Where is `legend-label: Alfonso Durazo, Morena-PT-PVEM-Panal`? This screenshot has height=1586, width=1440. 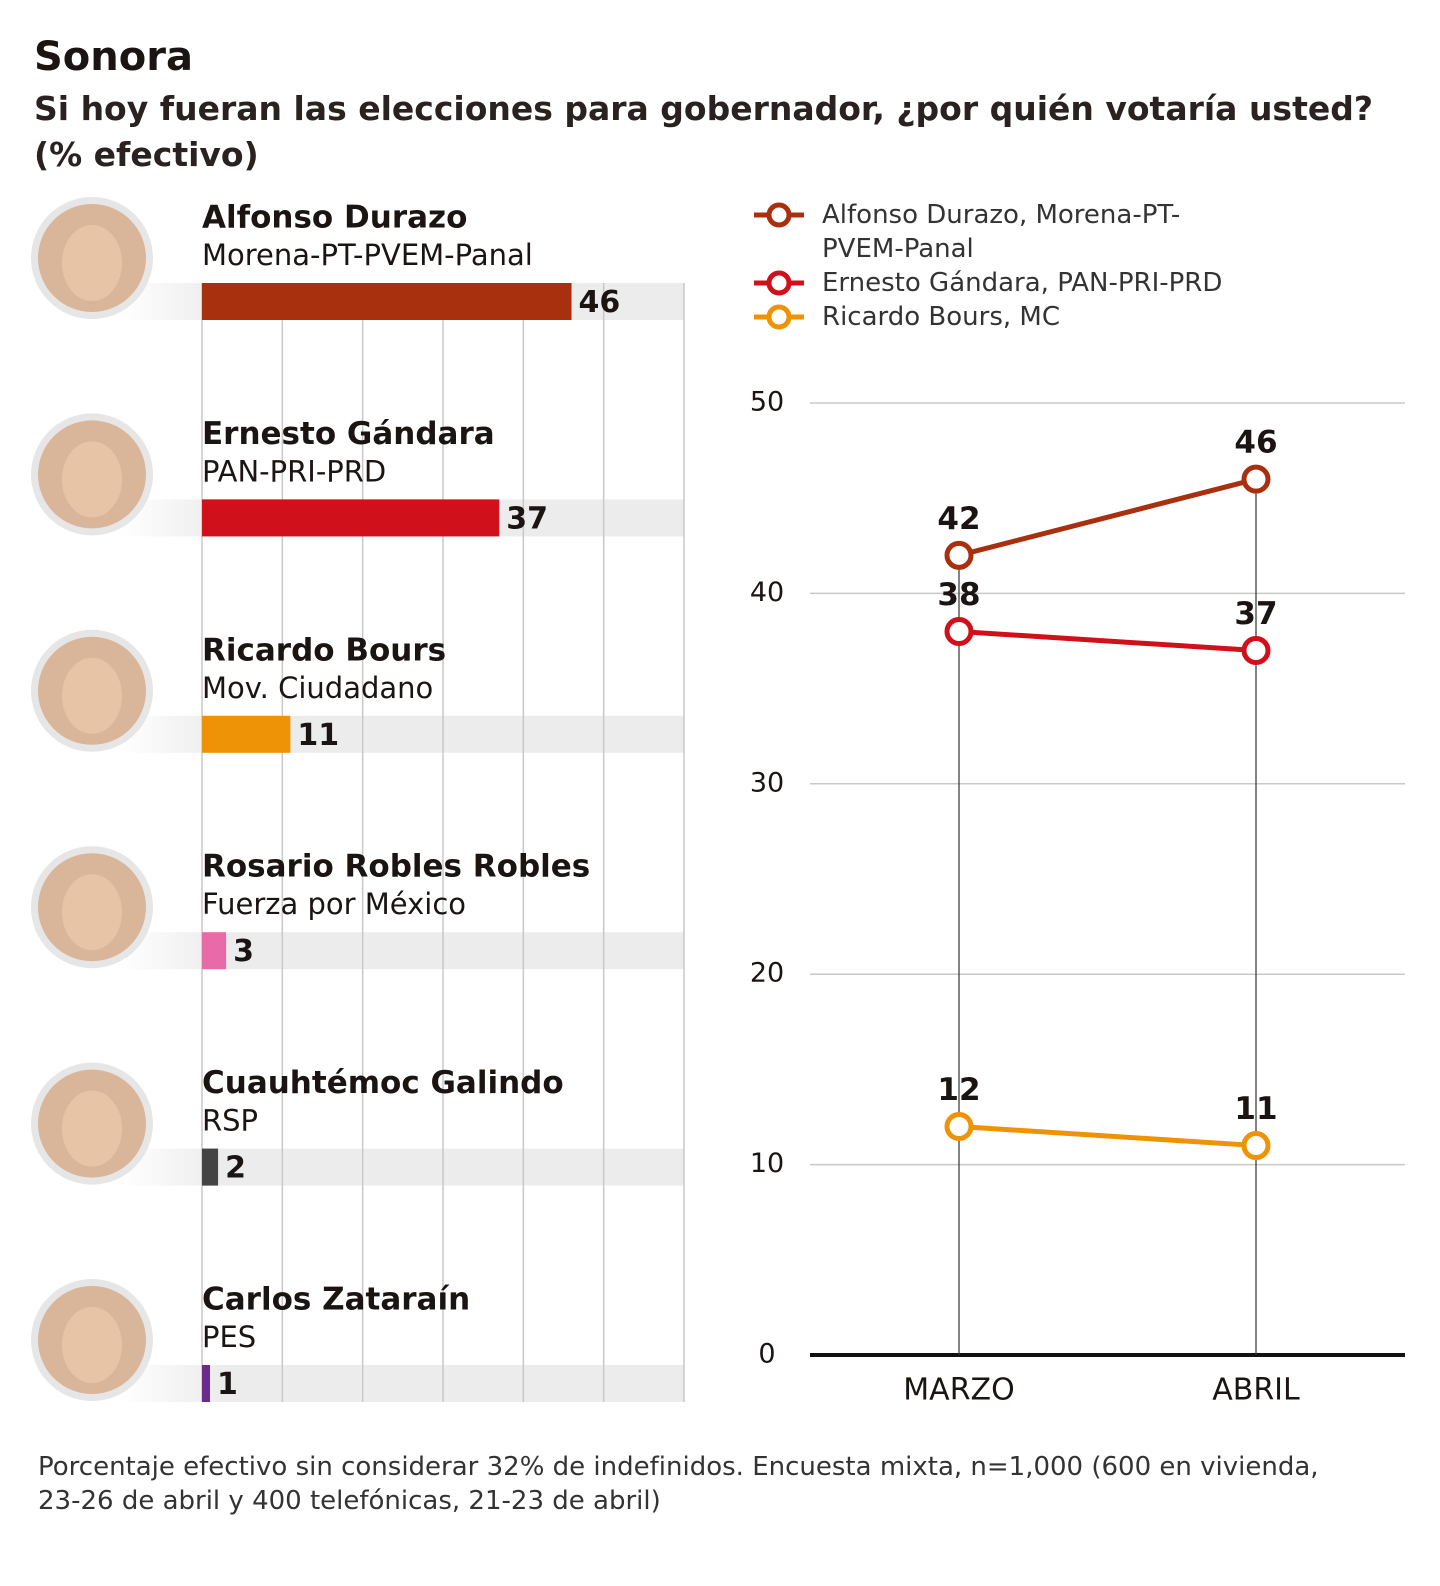
legend-label: Alfonso Durazo, Morena-PT-PVEM-Panal is located at coordinates (1001, 232).